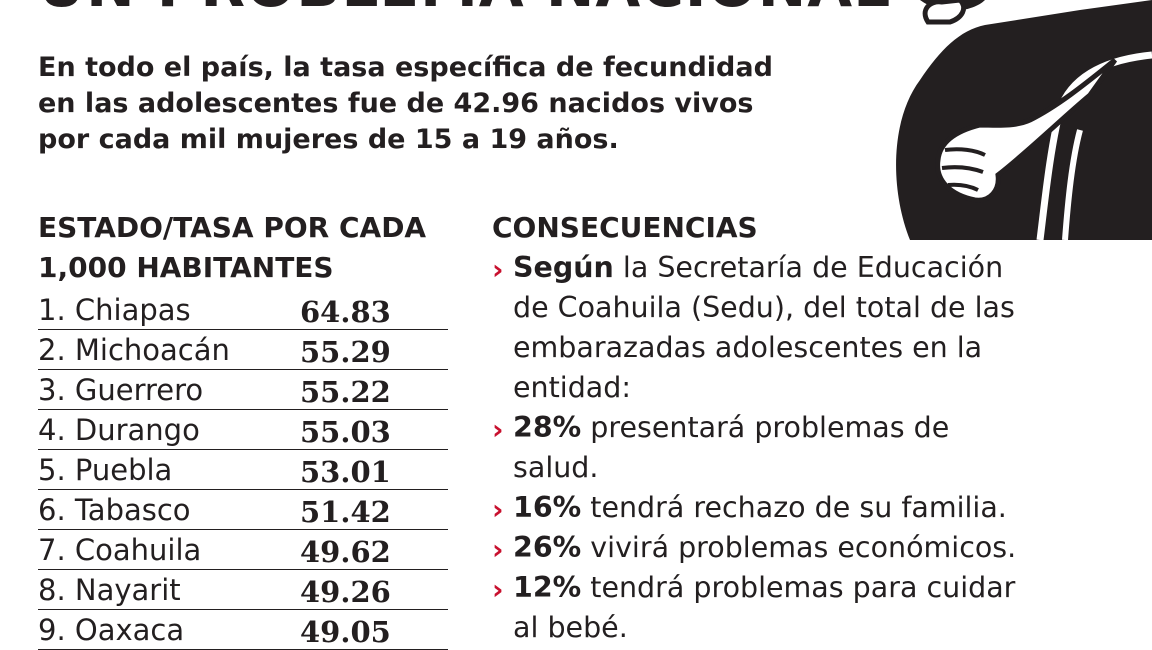 This screenshot has width=1152, height=650. Describe the element at coordinates (119, 430) in the screenshot. I see `state-name: 4. Durango` at that location.